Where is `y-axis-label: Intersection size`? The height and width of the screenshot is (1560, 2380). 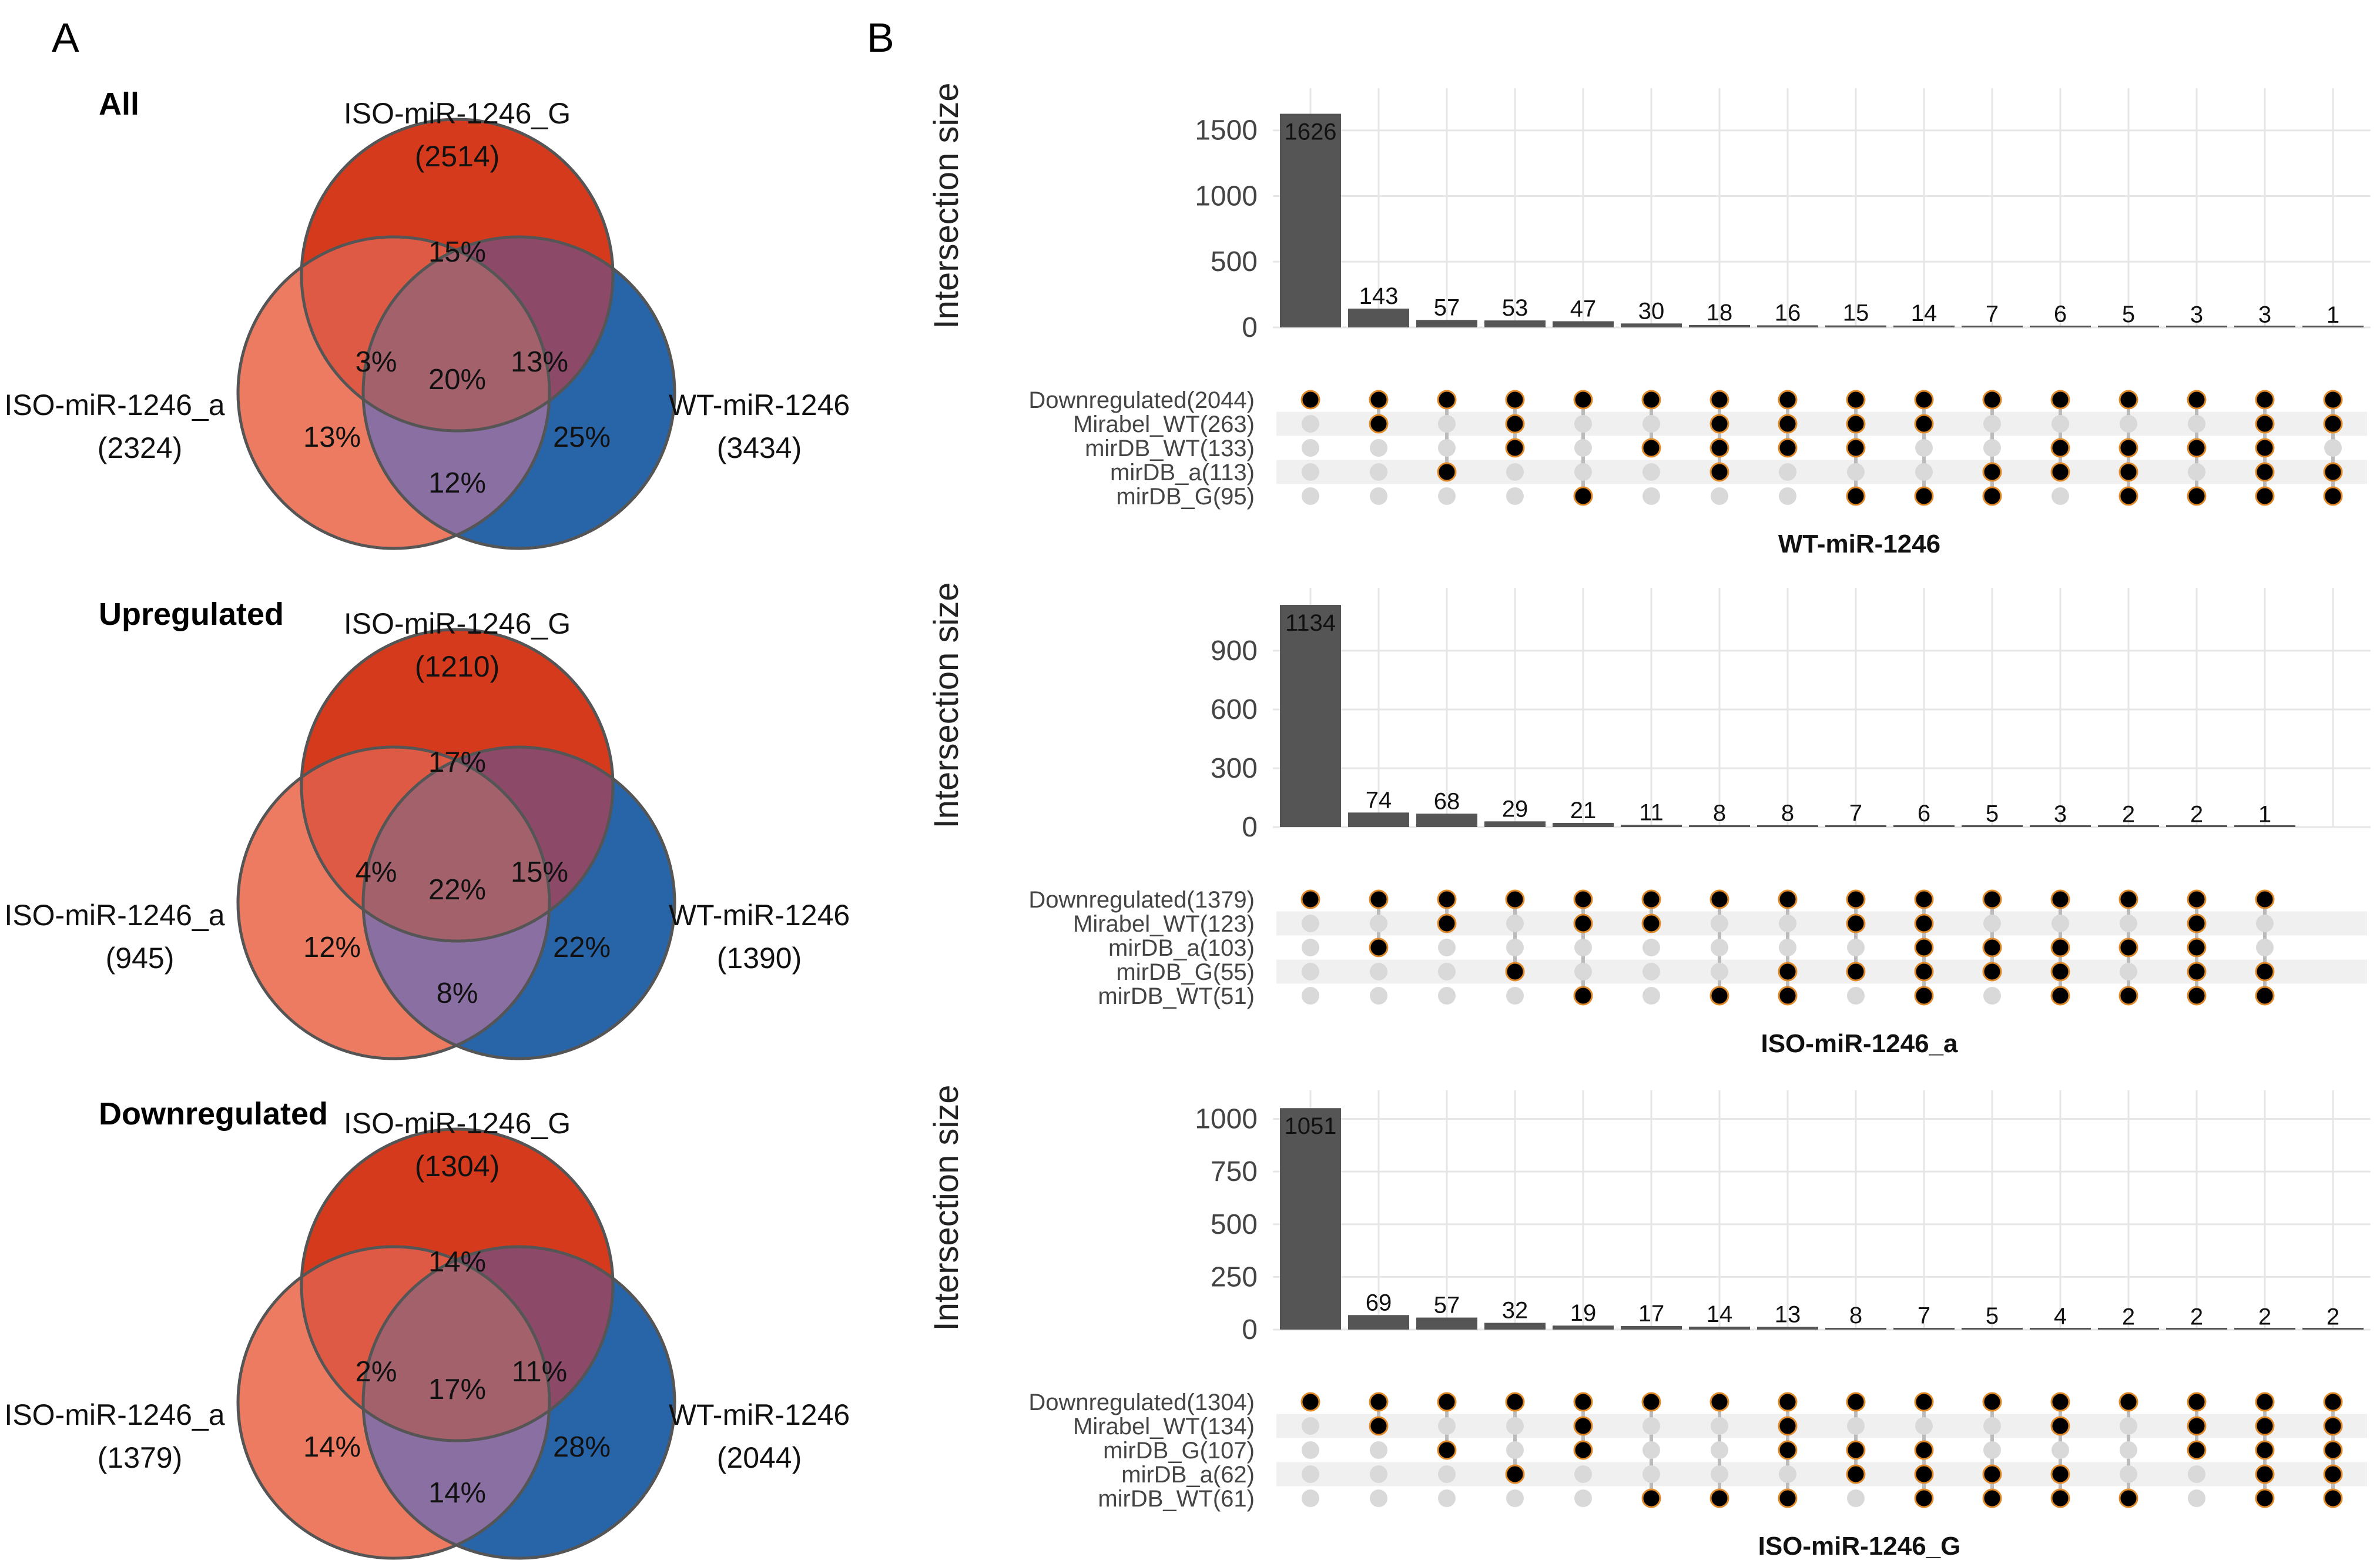 y-axis-label: Intersection size is located at coordinates (946, 1207).